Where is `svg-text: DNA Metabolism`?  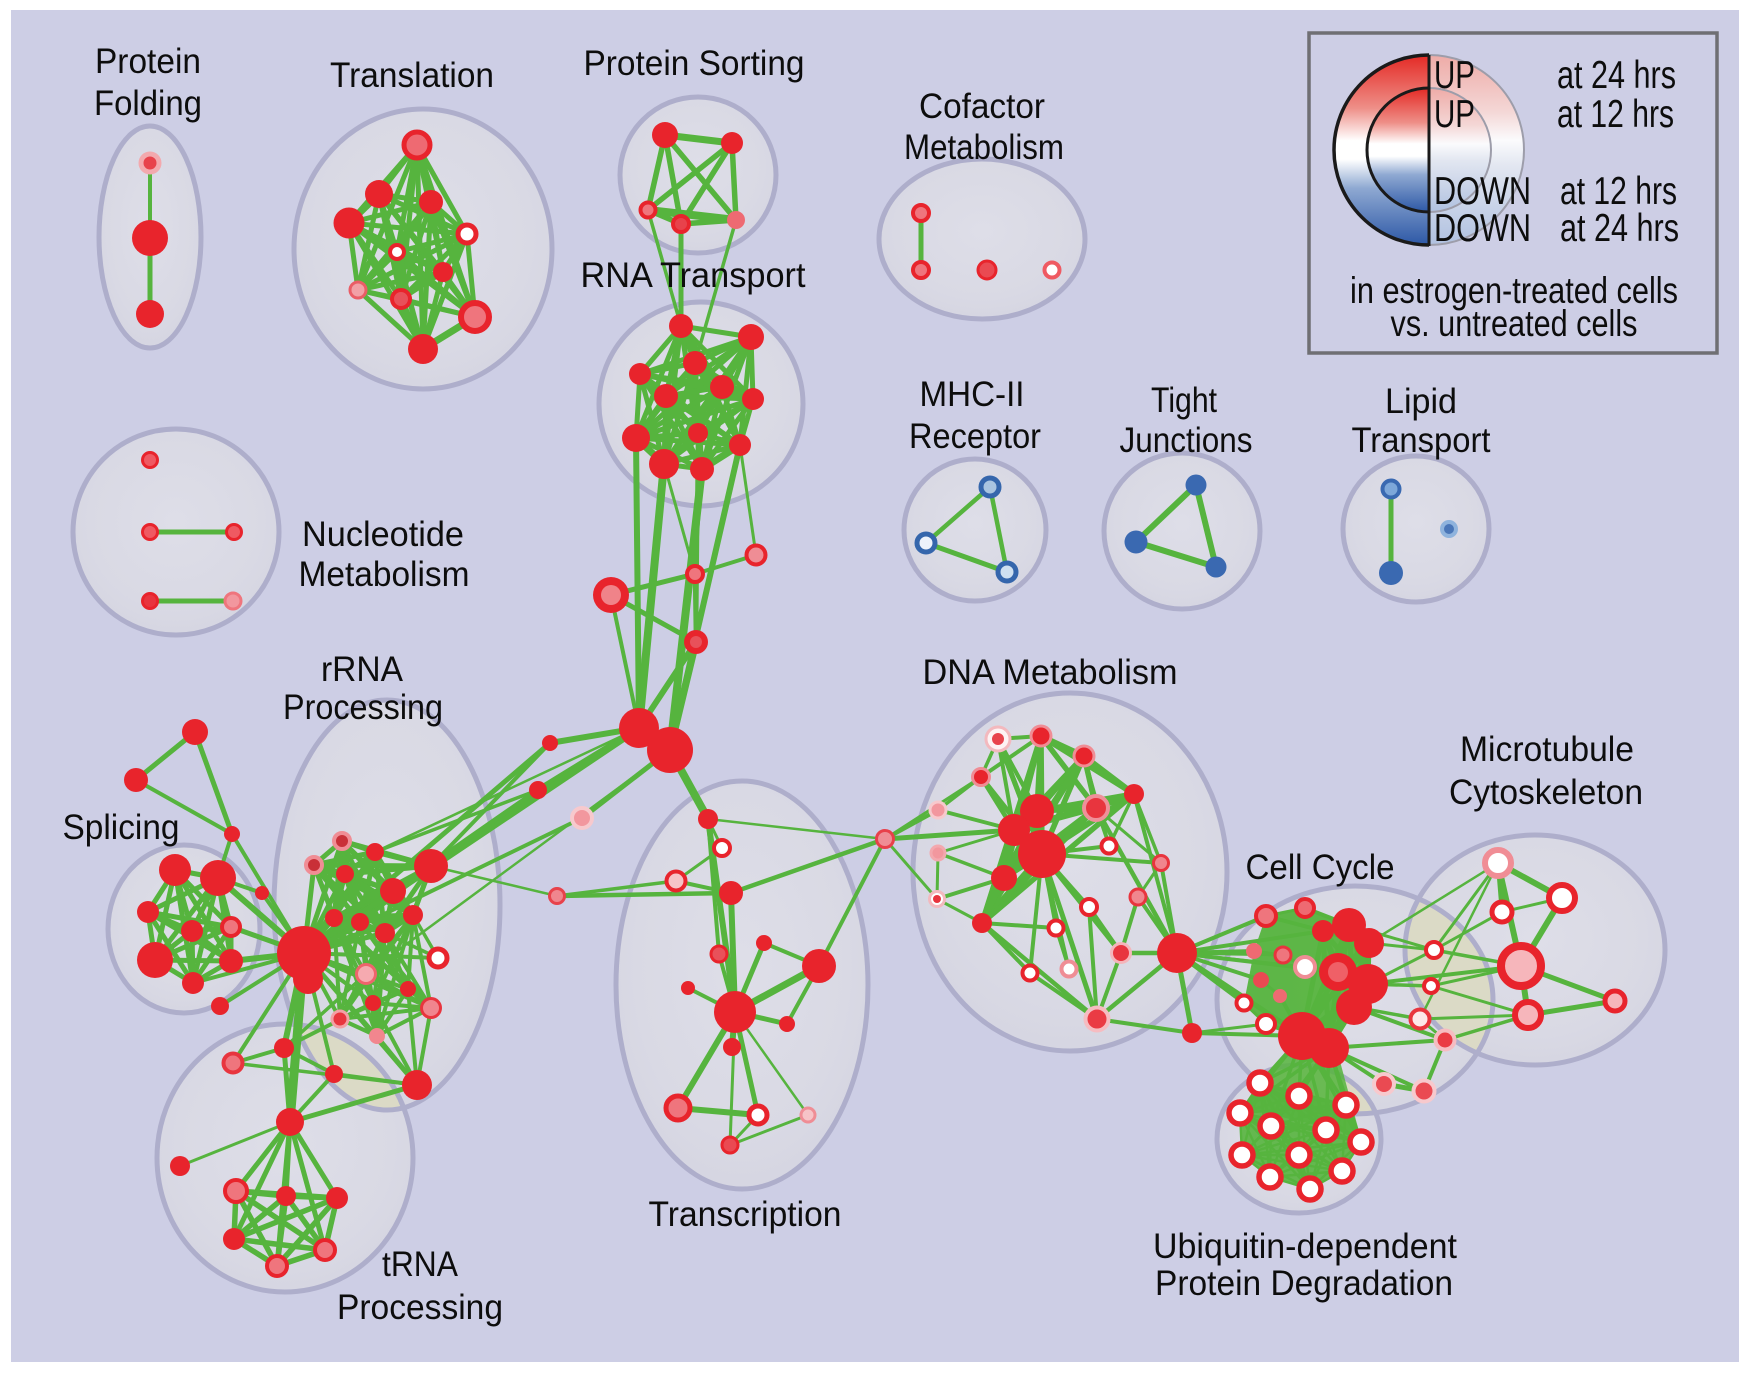
svg-text: DNA Metabolism is located at coordinates (1050, 672).